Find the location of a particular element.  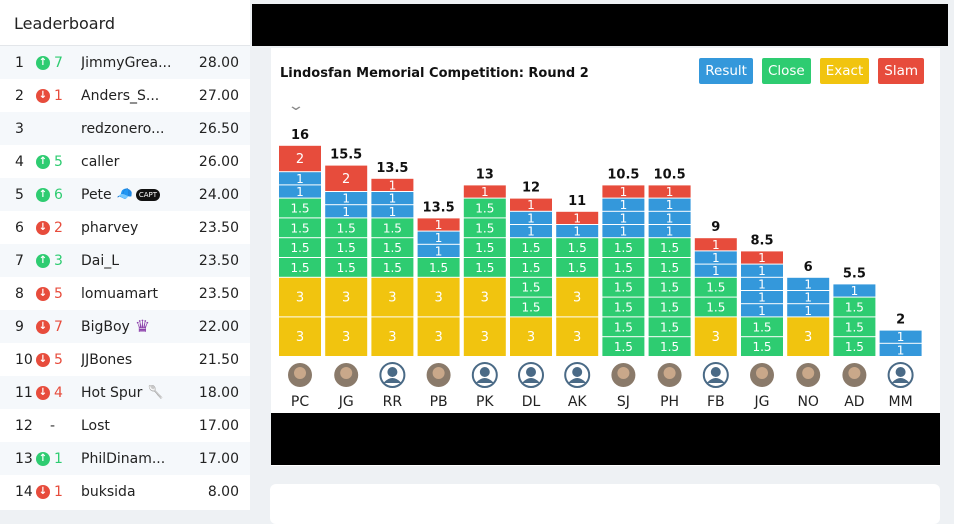

leaderboard-row: 2 ↓ 1 Anders_S... 27.00 is located at coordinates (125, 95).